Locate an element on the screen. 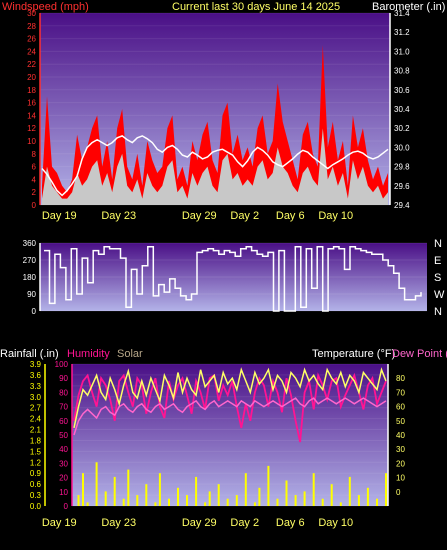 The image size is (447, 550). rainfall-tick-label: 0.9 is located at coordinates (36, 473).